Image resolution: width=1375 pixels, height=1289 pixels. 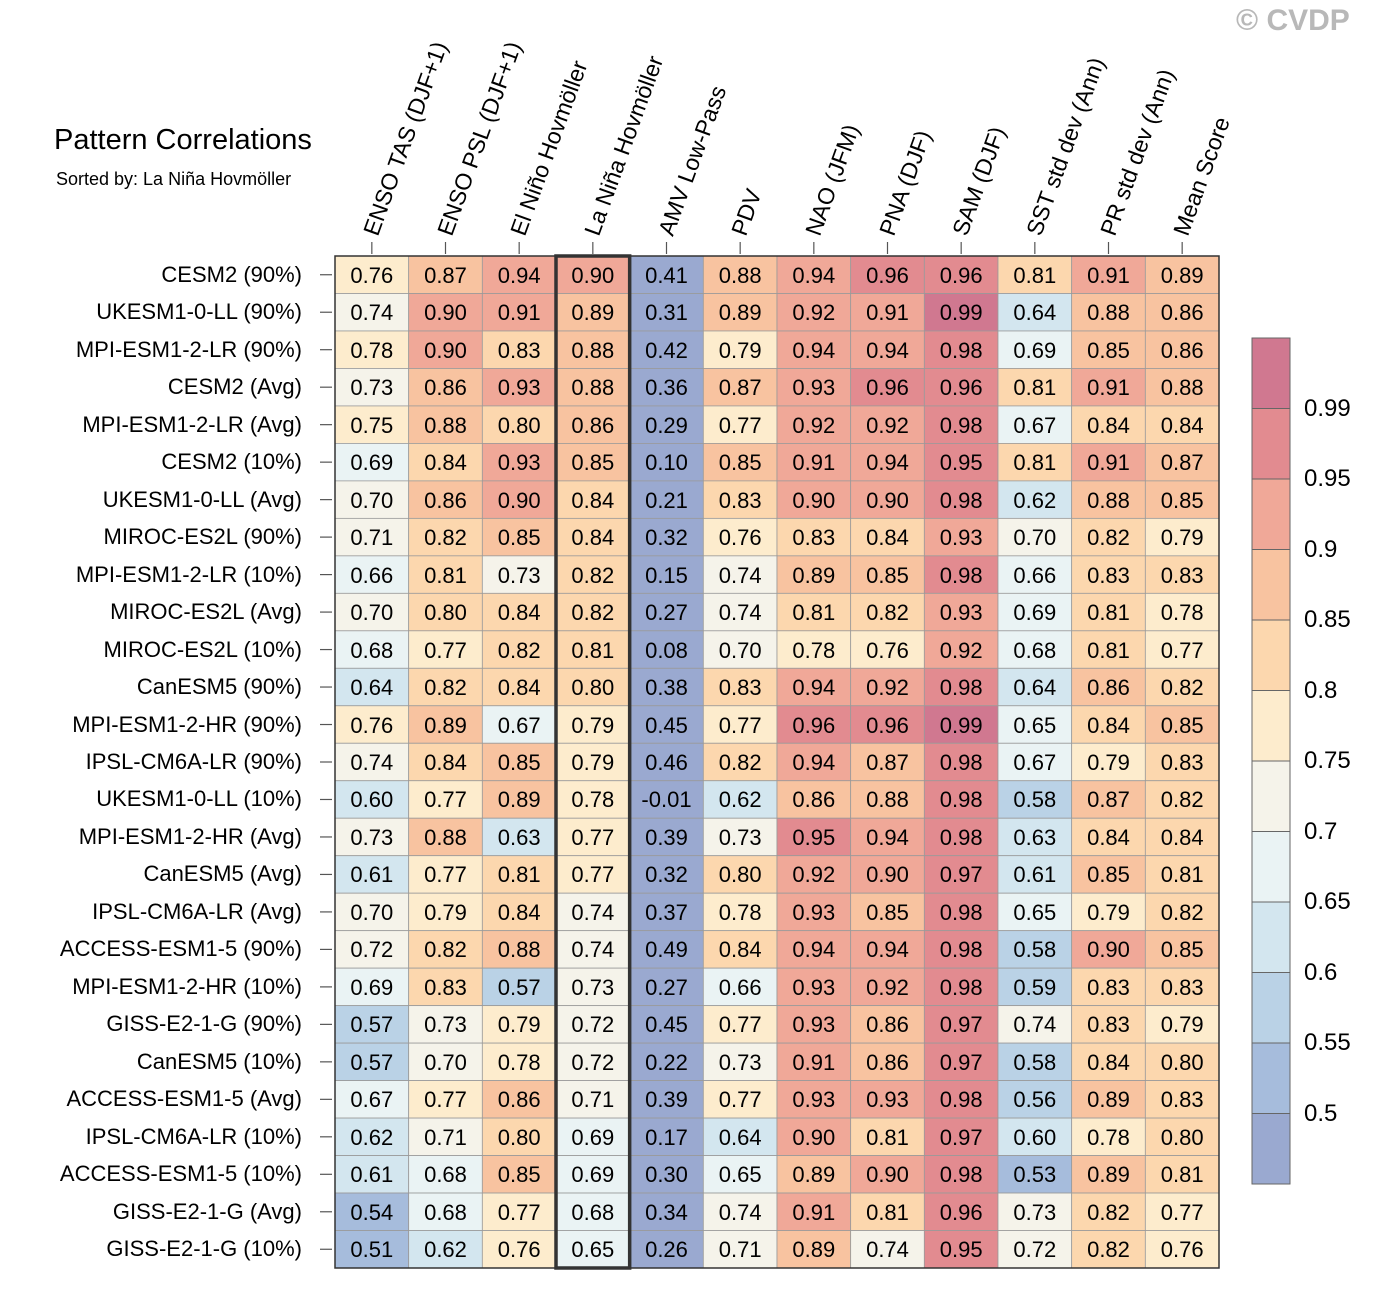 I want to click on row-label: GISS-E2-1-G (90%), so click(x=204, y=1024).